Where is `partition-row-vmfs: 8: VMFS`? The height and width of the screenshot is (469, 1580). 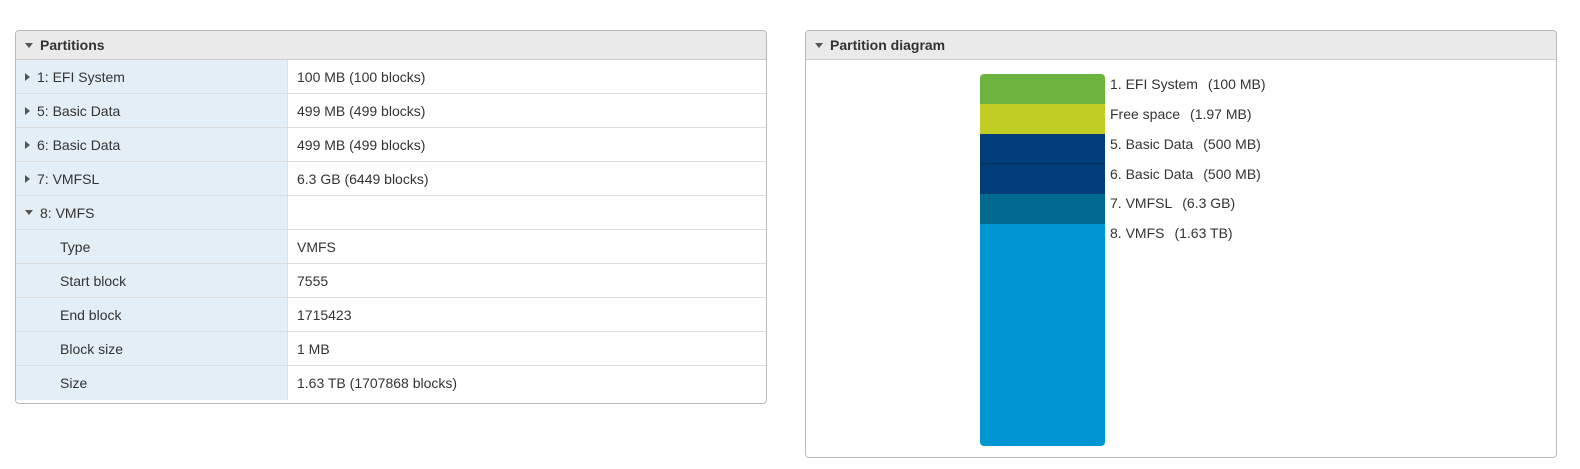
partition-row-vmfs: 8: VMFS is located at coordinates (391, 213).